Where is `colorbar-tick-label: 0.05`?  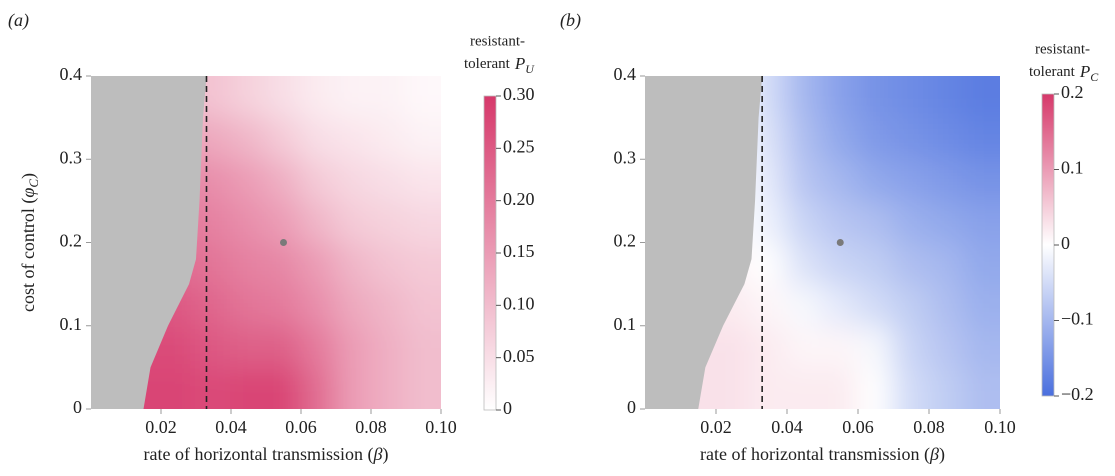 colorbar-tick-label: 0.05 is located at coordinates (519, 356).